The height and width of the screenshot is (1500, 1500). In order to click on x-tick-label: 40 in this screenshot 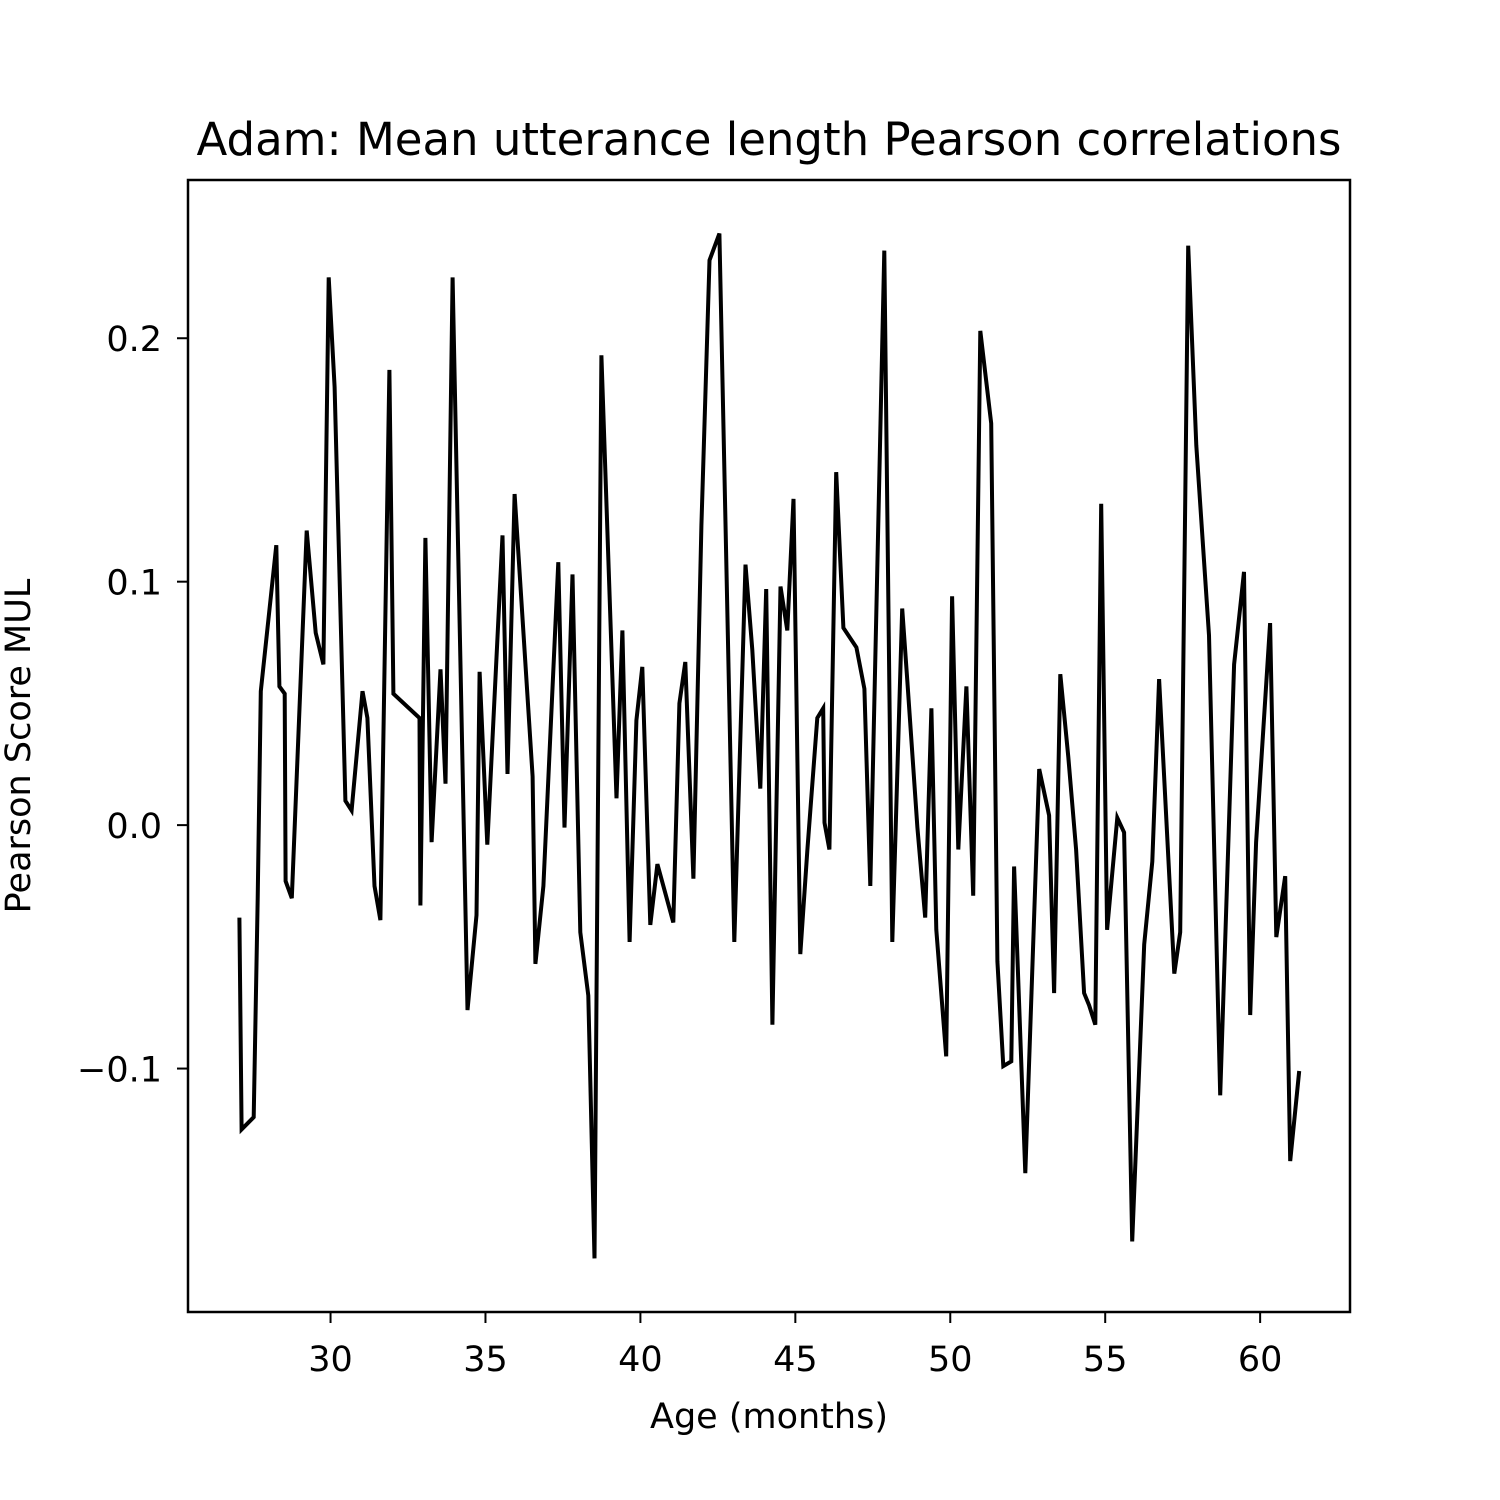, I will do `click(640, 1360)`.